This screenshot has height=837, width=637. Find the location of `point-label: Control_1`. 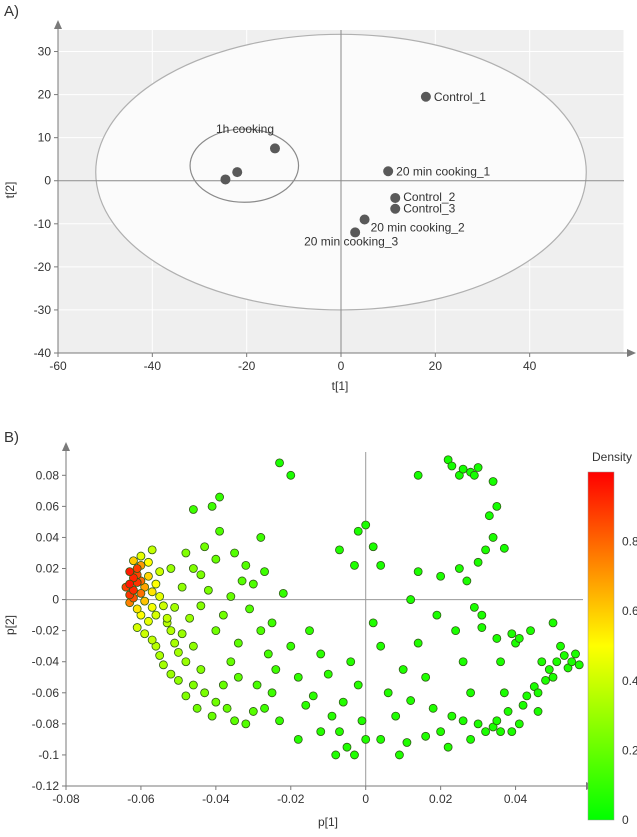

point-label: Control_1 is located at coordinates (460, 97).